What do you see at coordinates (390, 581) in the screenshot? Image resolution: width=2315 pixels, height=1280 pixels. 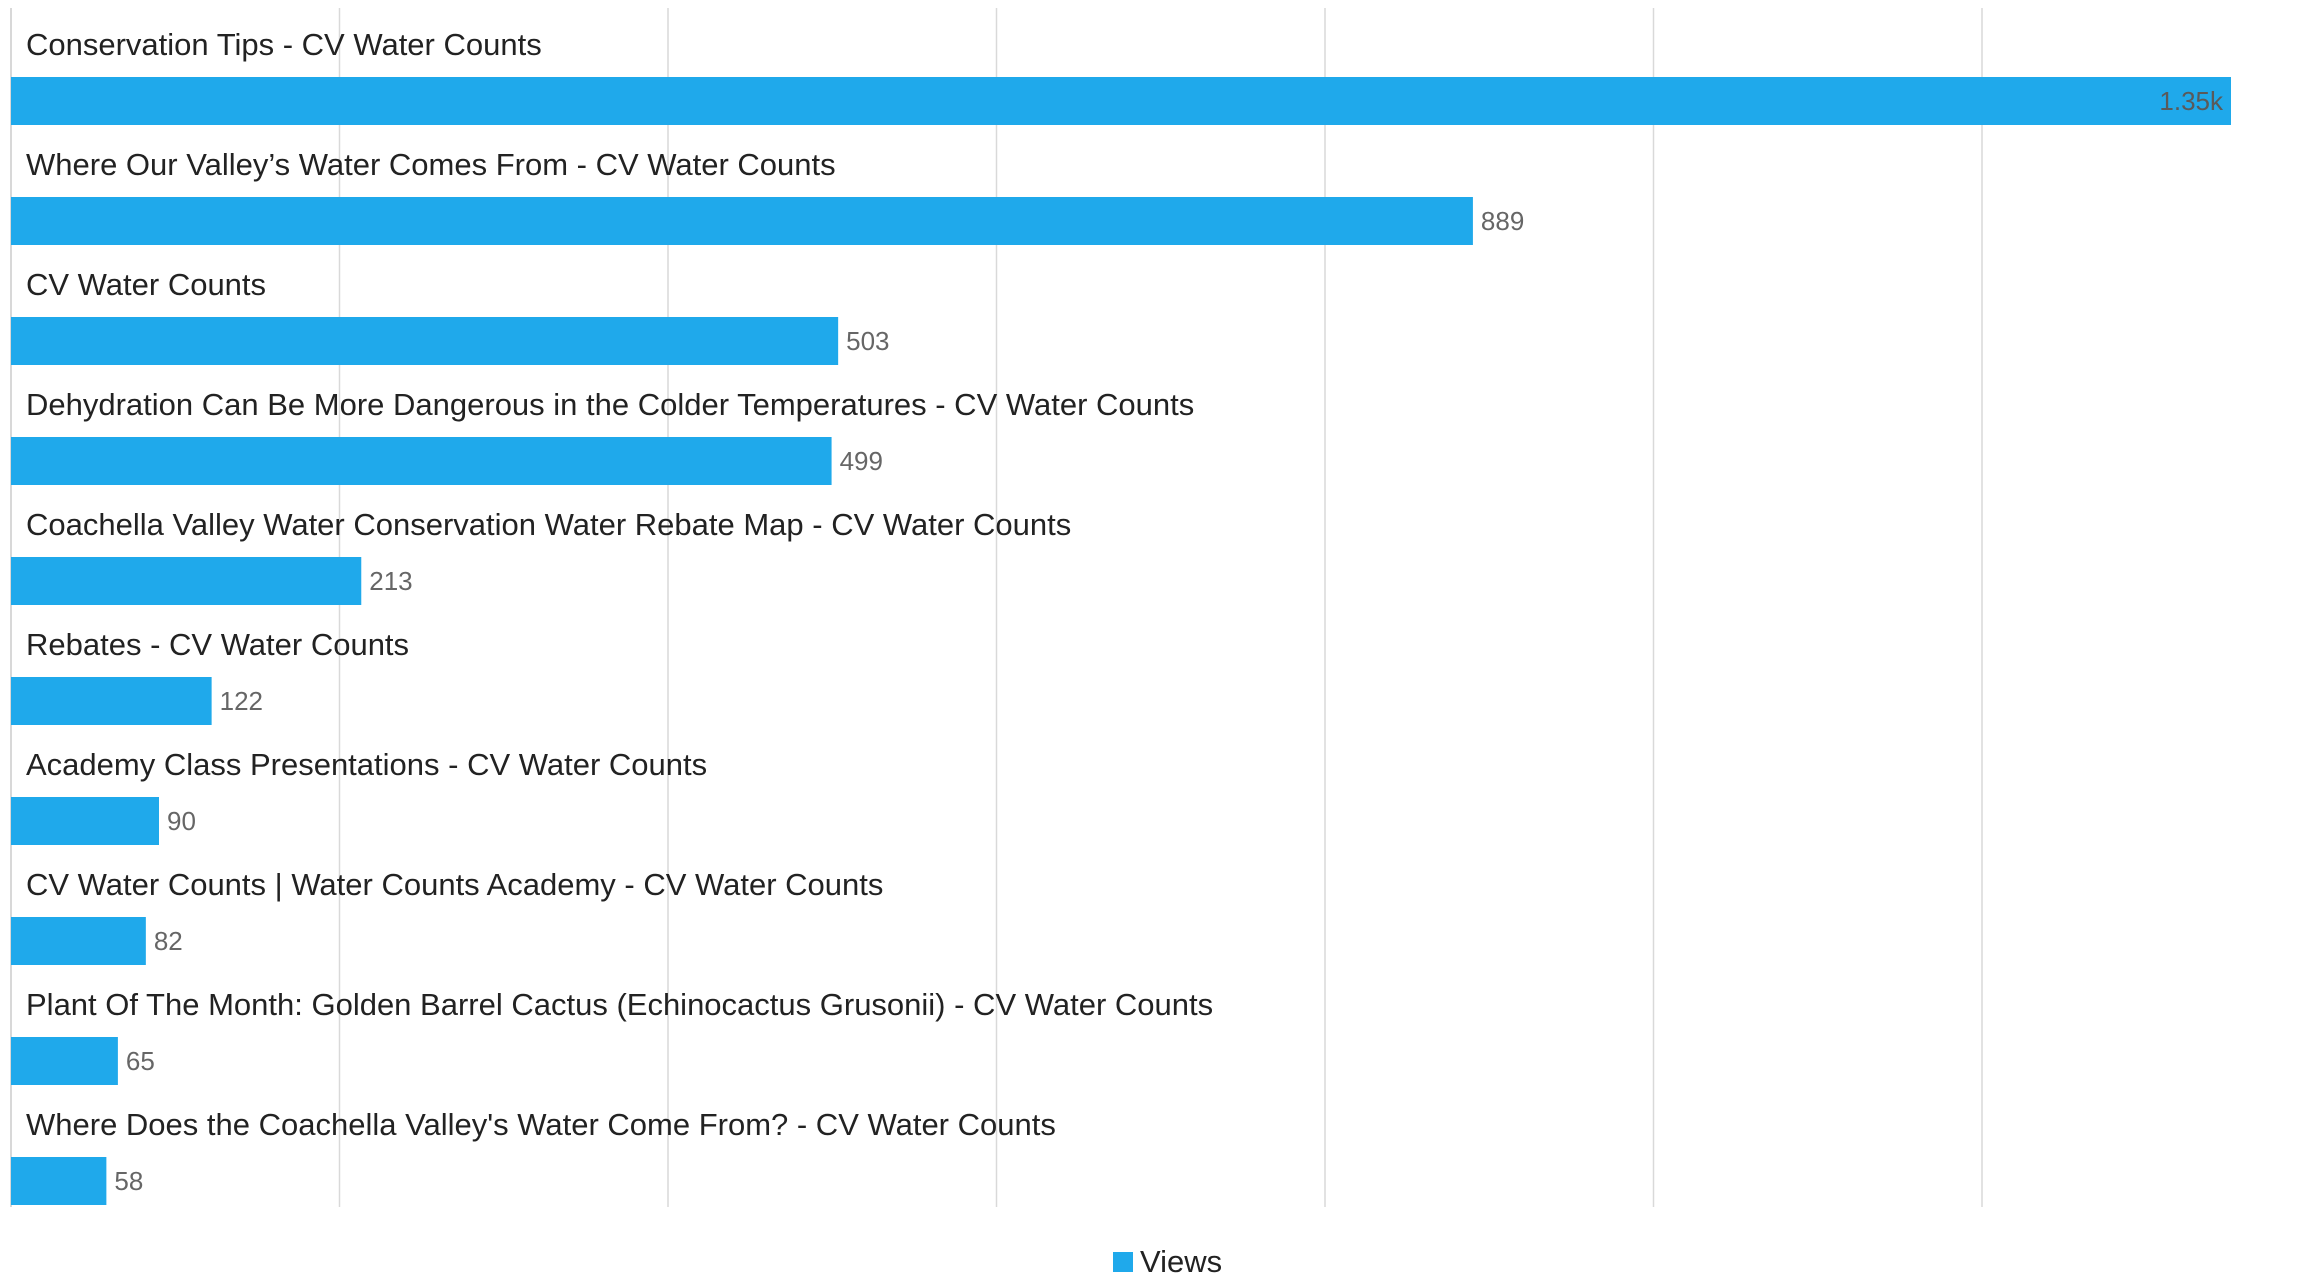 I see `data-label: 213` at bounding box center [390, 581].